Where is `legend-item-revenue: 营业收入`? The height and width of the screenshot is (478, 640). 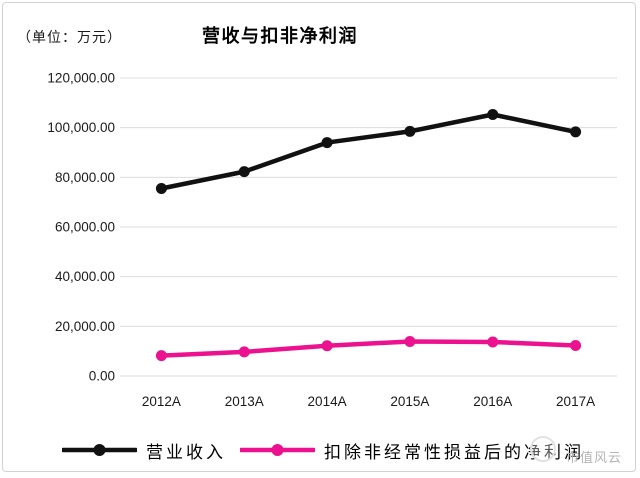 legend-item-revenue: 营业收入 is located at coordinates (144, 450).